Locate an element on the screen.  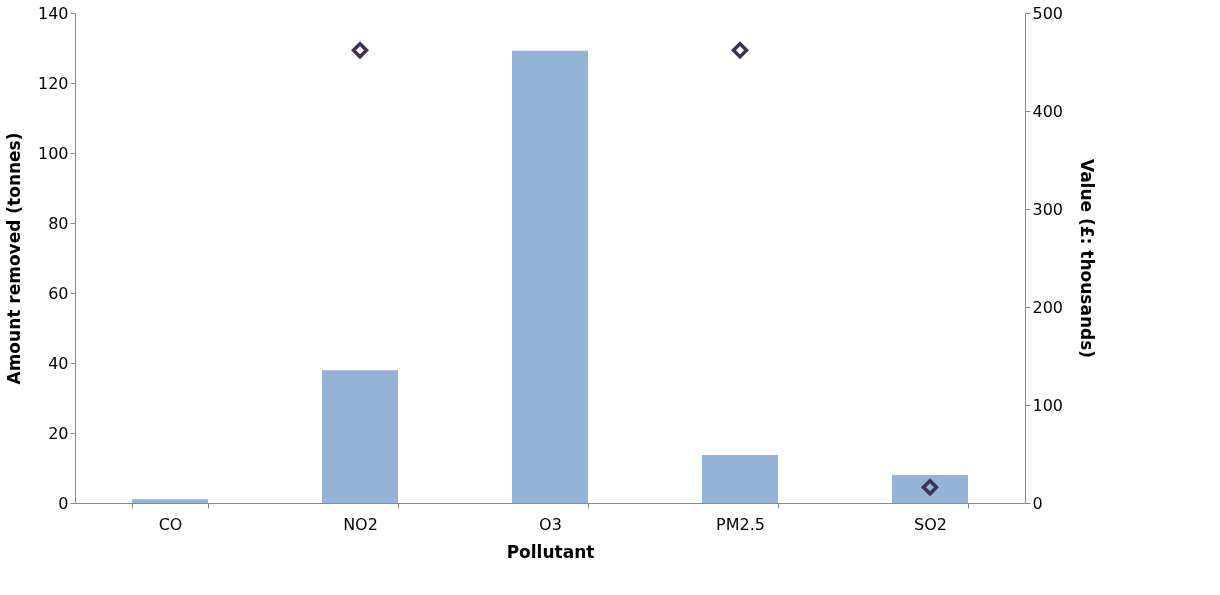
y-tick-label: 120 is located at coordinates (53, 83).